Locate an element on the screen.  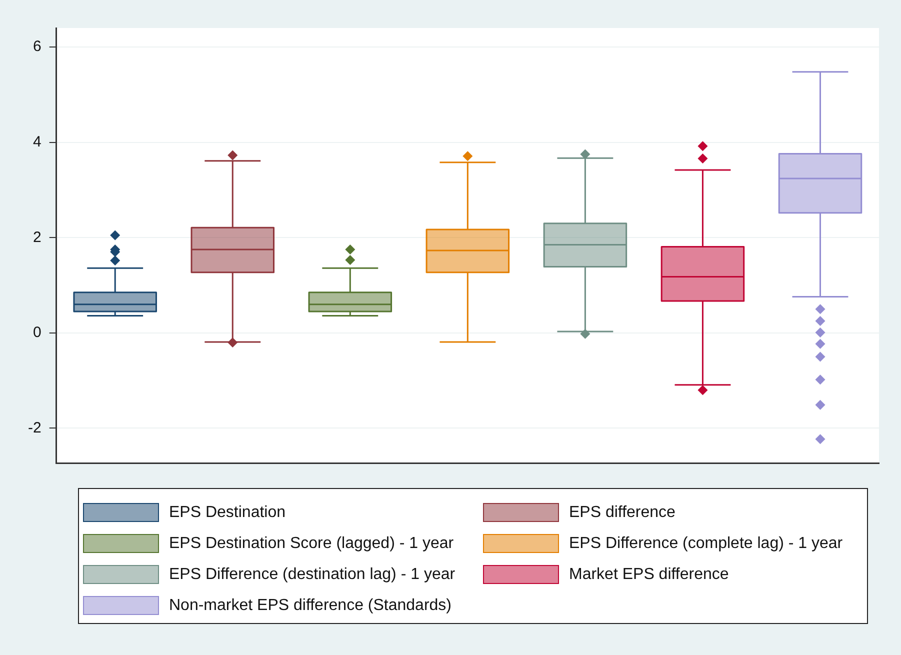
legend-label: EPS difference is located at coordinates (622, 513).